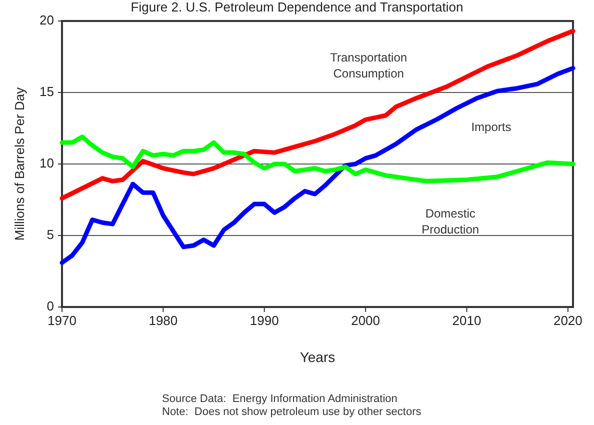 The width and height of the screenshot is (594, 425). I want to click on x-tick-label: 1980, so click(163, 320).